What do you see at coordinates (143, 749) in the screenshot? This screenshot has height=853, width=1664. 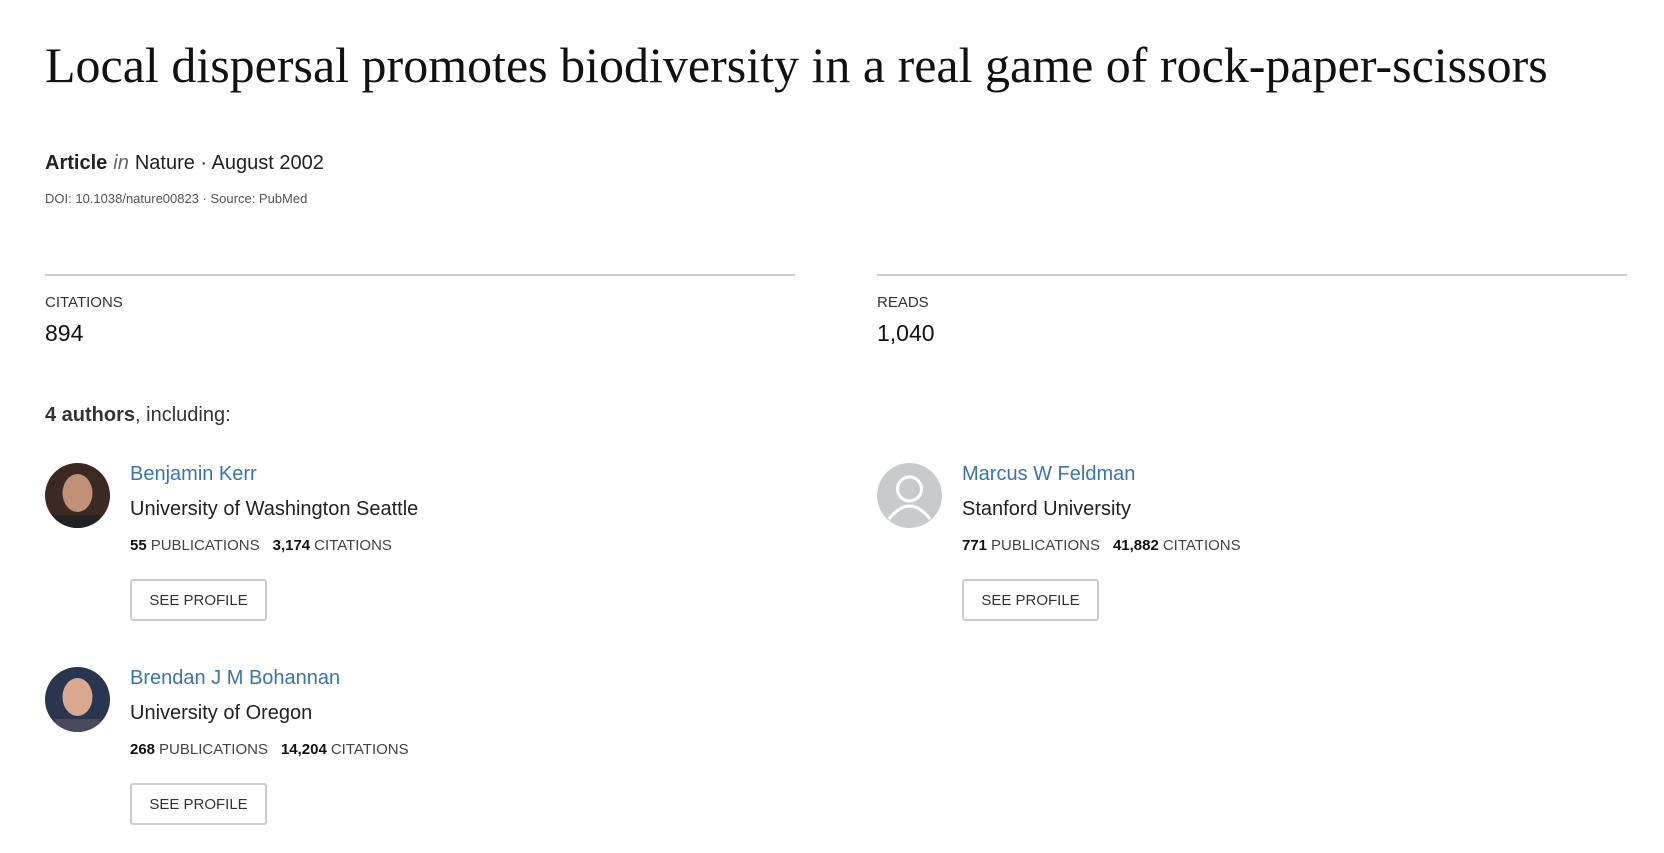 I see `publications-count: 268` at bounding box center [143, 749].